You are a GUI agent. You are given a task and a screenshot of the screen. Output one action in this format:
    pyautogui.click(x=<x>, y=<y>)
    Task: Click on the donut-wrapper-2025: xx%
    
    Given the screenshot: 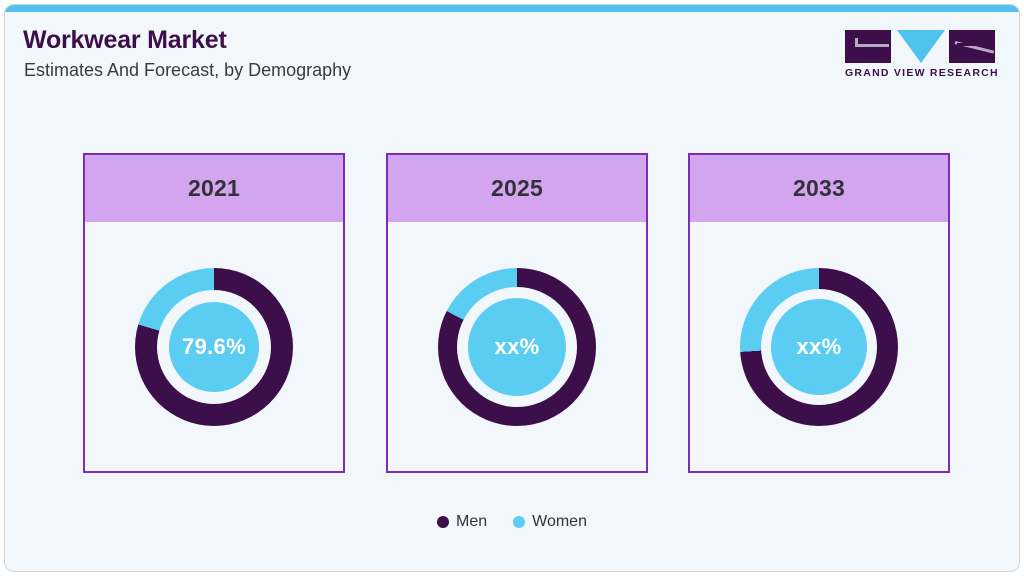 What is the action you would take?
    pyautogui.click(x=517, y=346)
    